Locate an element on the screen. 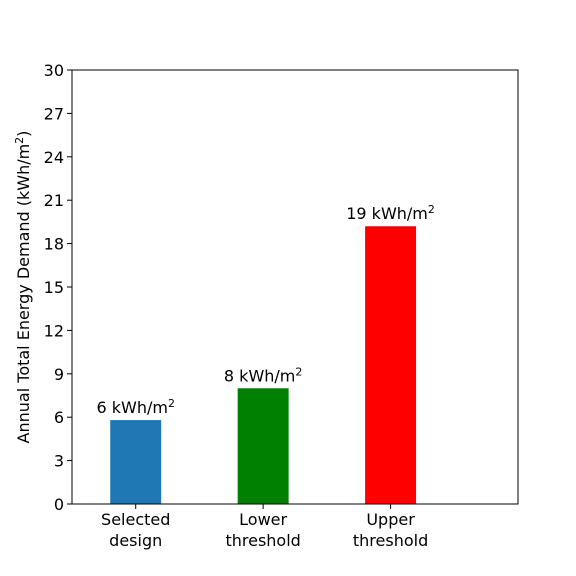 The width and height of the screenshot is (576, 576). x-tick-label: Selected is located at coordinates (135, 519).